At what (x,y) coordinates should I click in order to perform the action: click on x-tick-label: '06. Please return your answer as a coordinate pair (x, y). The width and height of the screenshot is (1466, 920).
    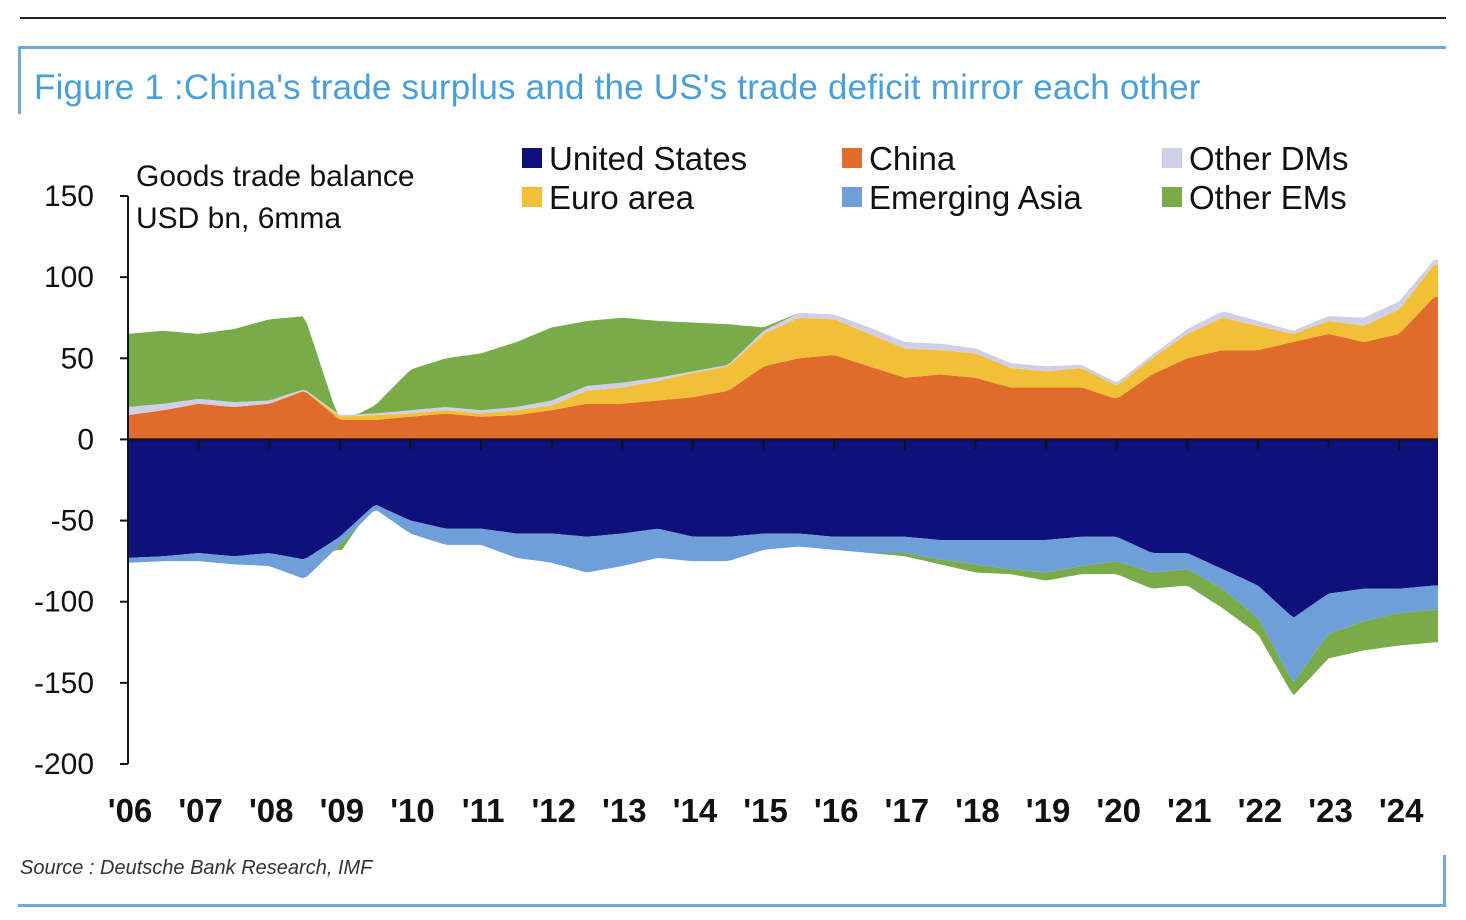
    Looking at the image, I should click on (130, 810).